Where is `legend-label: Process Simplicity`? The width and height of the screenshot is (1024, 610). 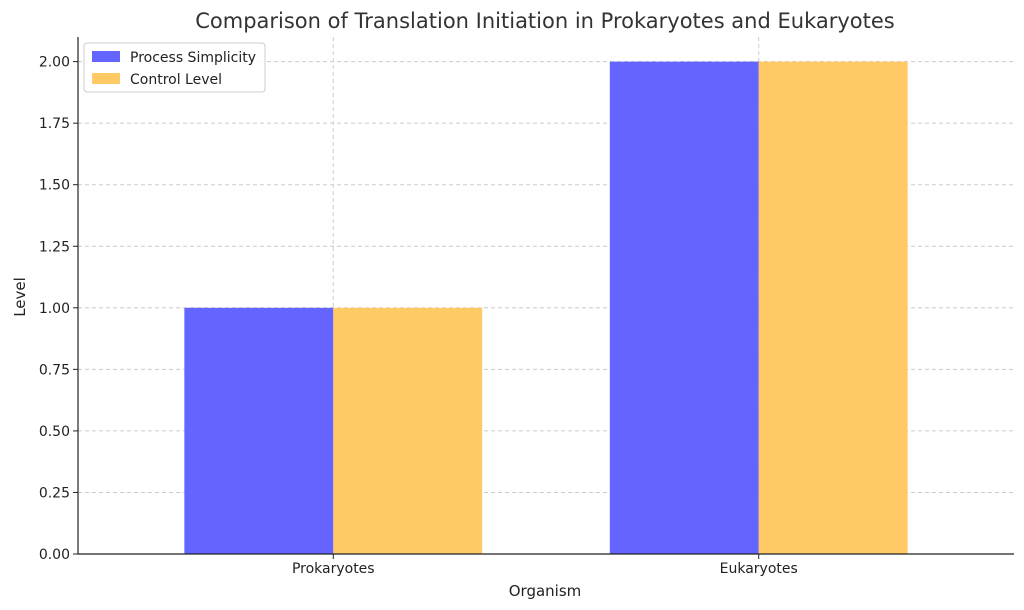 legend-label: Process Simplicity is located at coordinates (193, 58).